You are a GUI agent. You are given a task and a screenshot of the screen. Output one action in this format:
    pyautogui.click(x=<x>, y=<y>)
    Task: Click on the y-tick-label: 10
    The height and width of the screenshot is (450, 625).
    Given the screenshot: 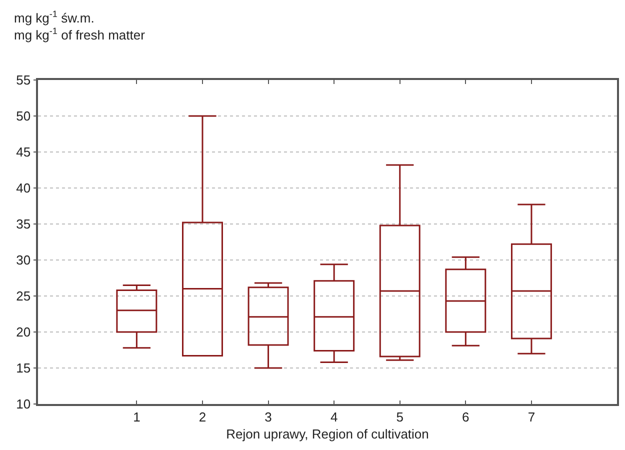 What is the action you would take?
    pyautogui.click(x=23, y=404)
    